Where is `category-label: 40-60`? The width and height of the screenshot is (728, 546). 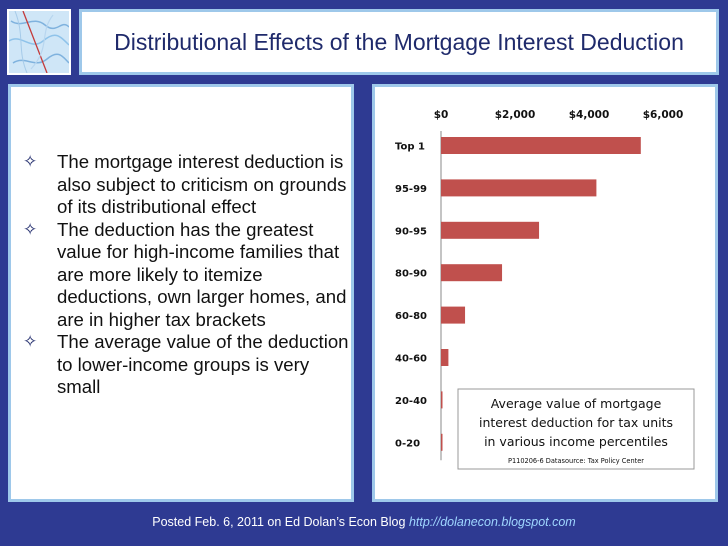
category-label: 40-60 is located at coordinates (411, 359).